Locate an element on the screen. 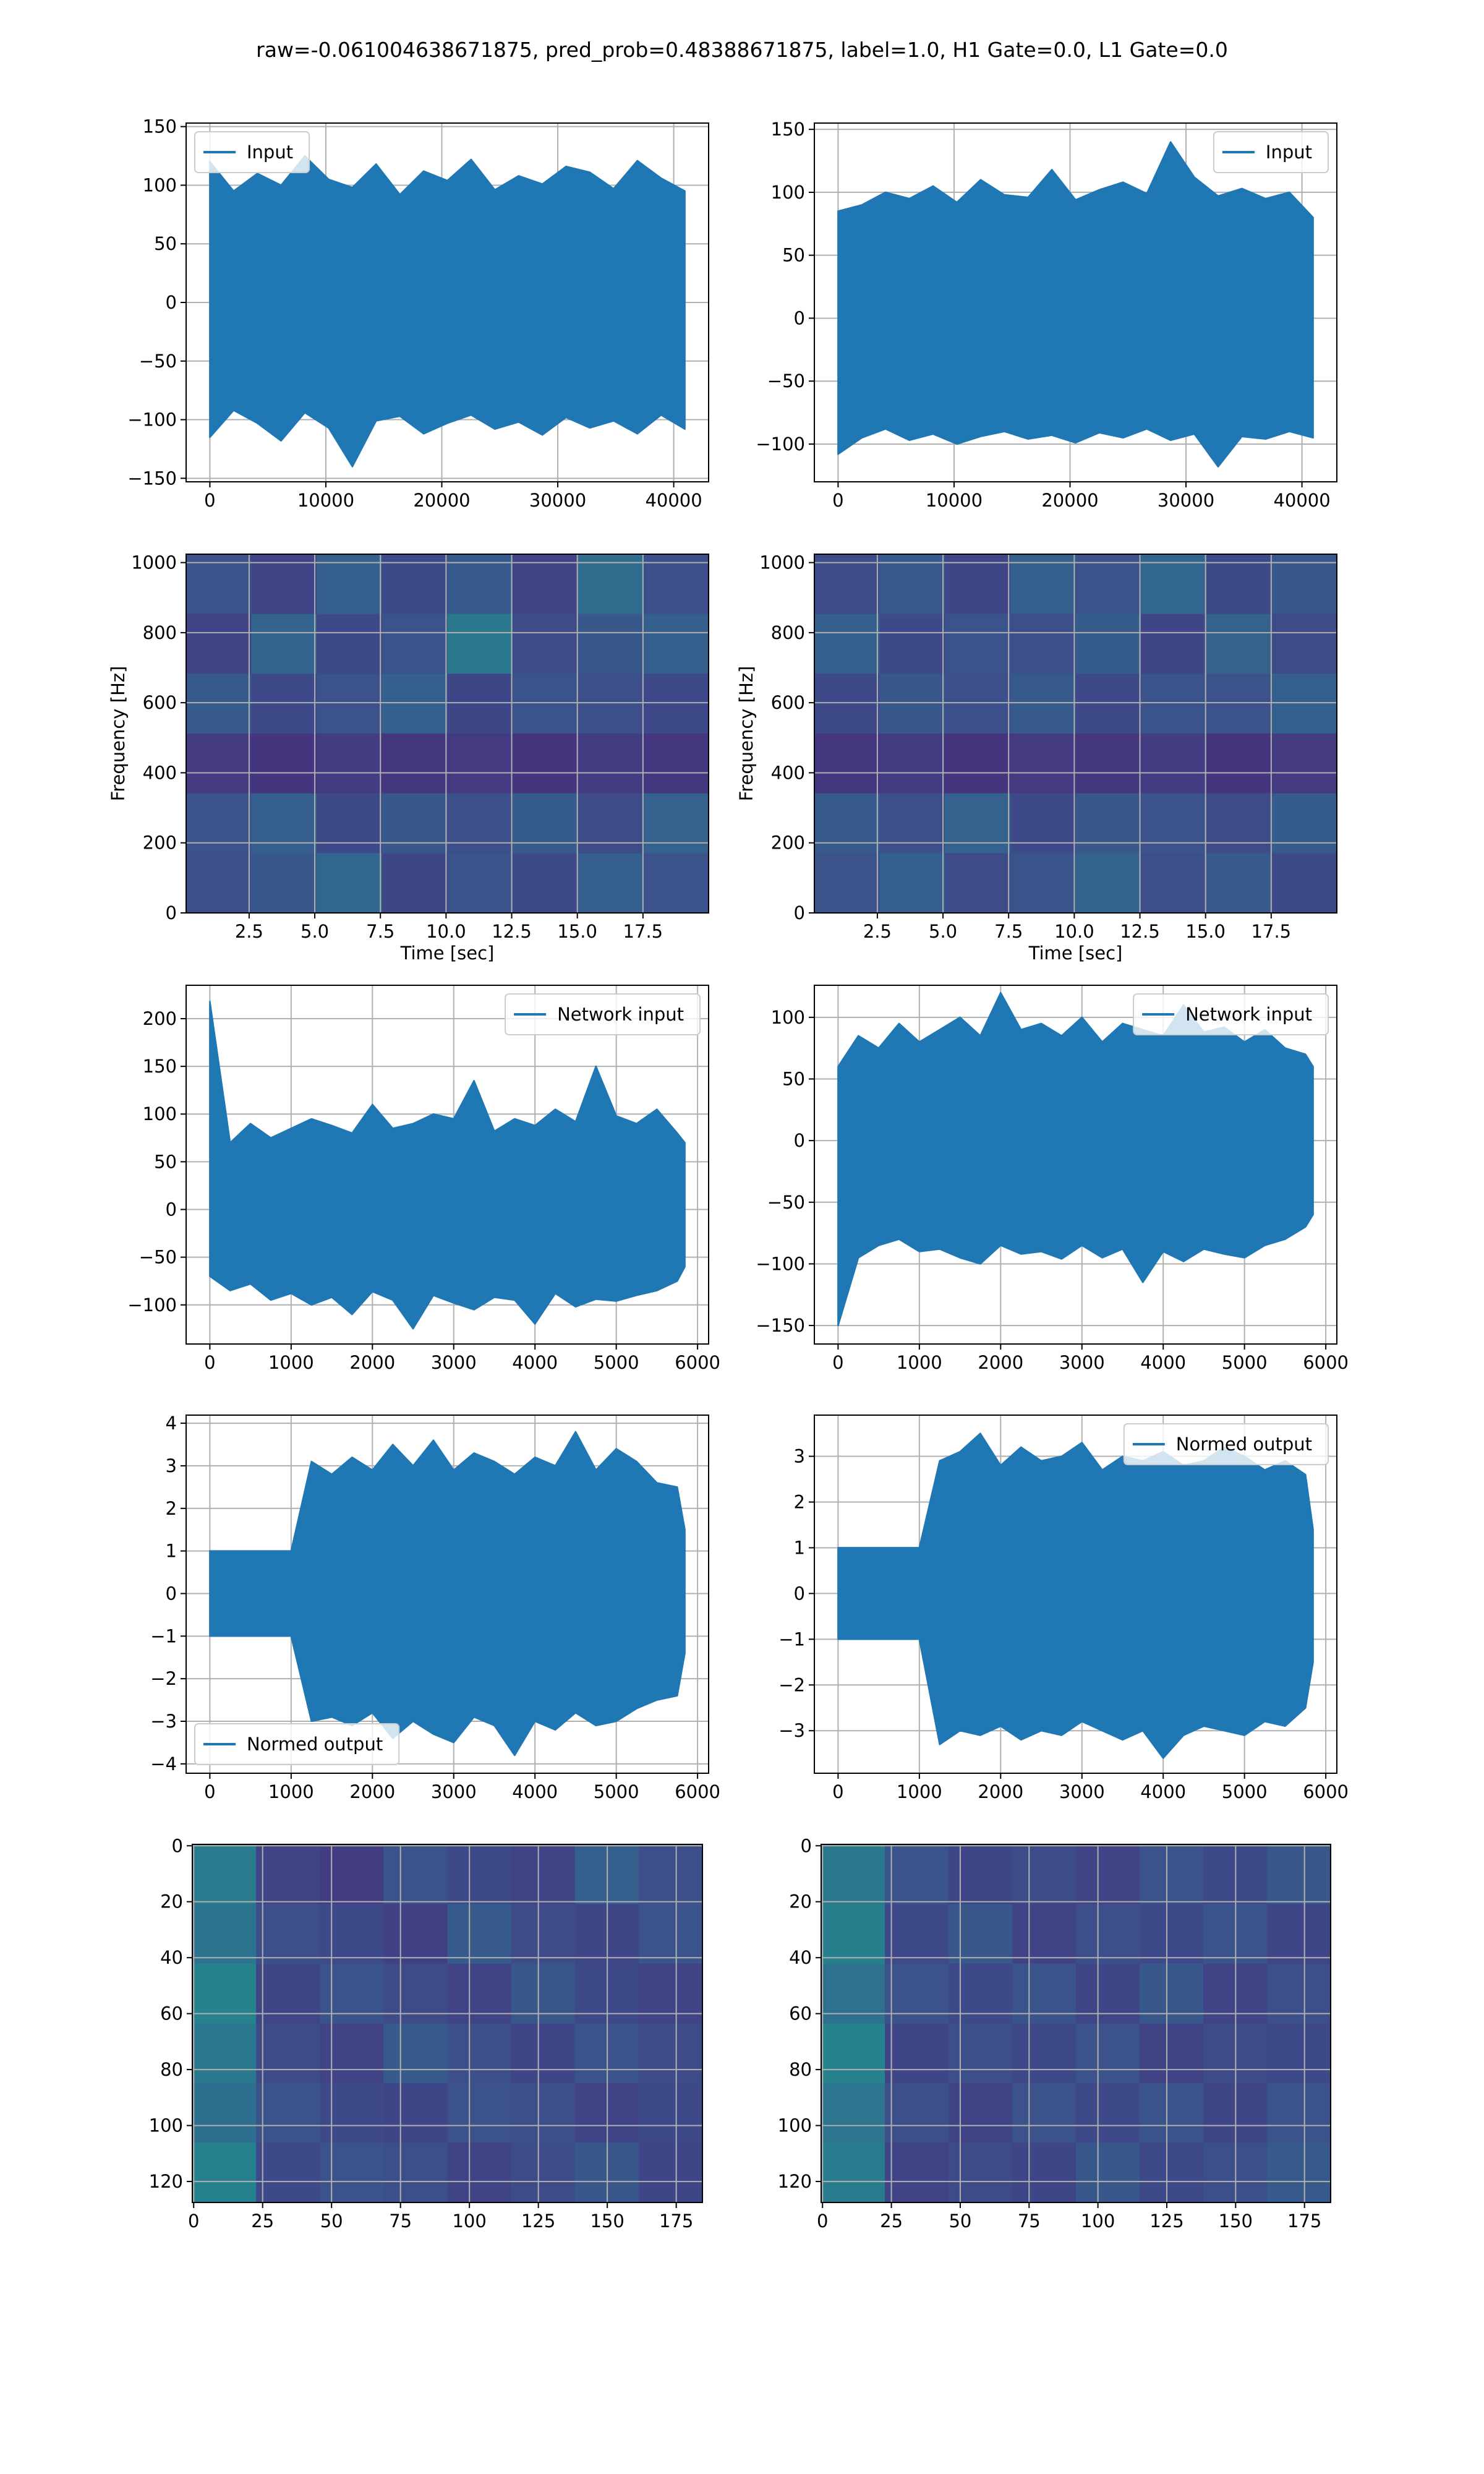 This screenshot has width=1484, height=2474. y-tick-label: −3 is located at coordinates (163, 1721).